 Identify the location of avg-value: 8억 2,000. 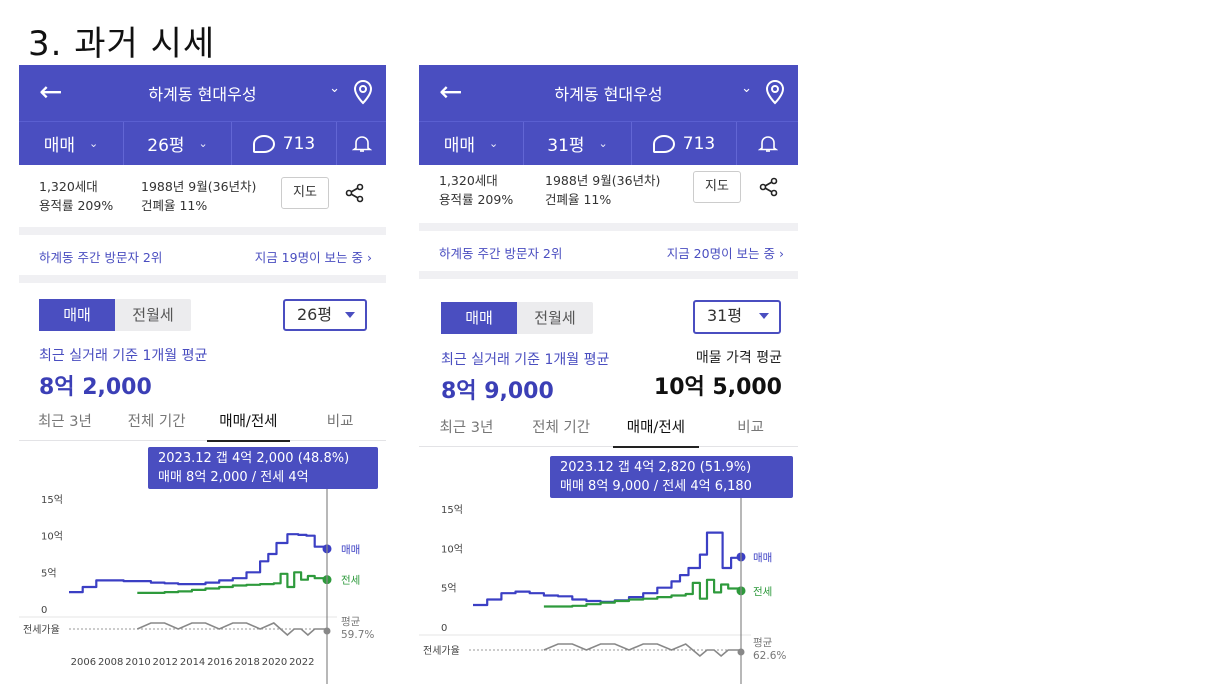
(95, 387).